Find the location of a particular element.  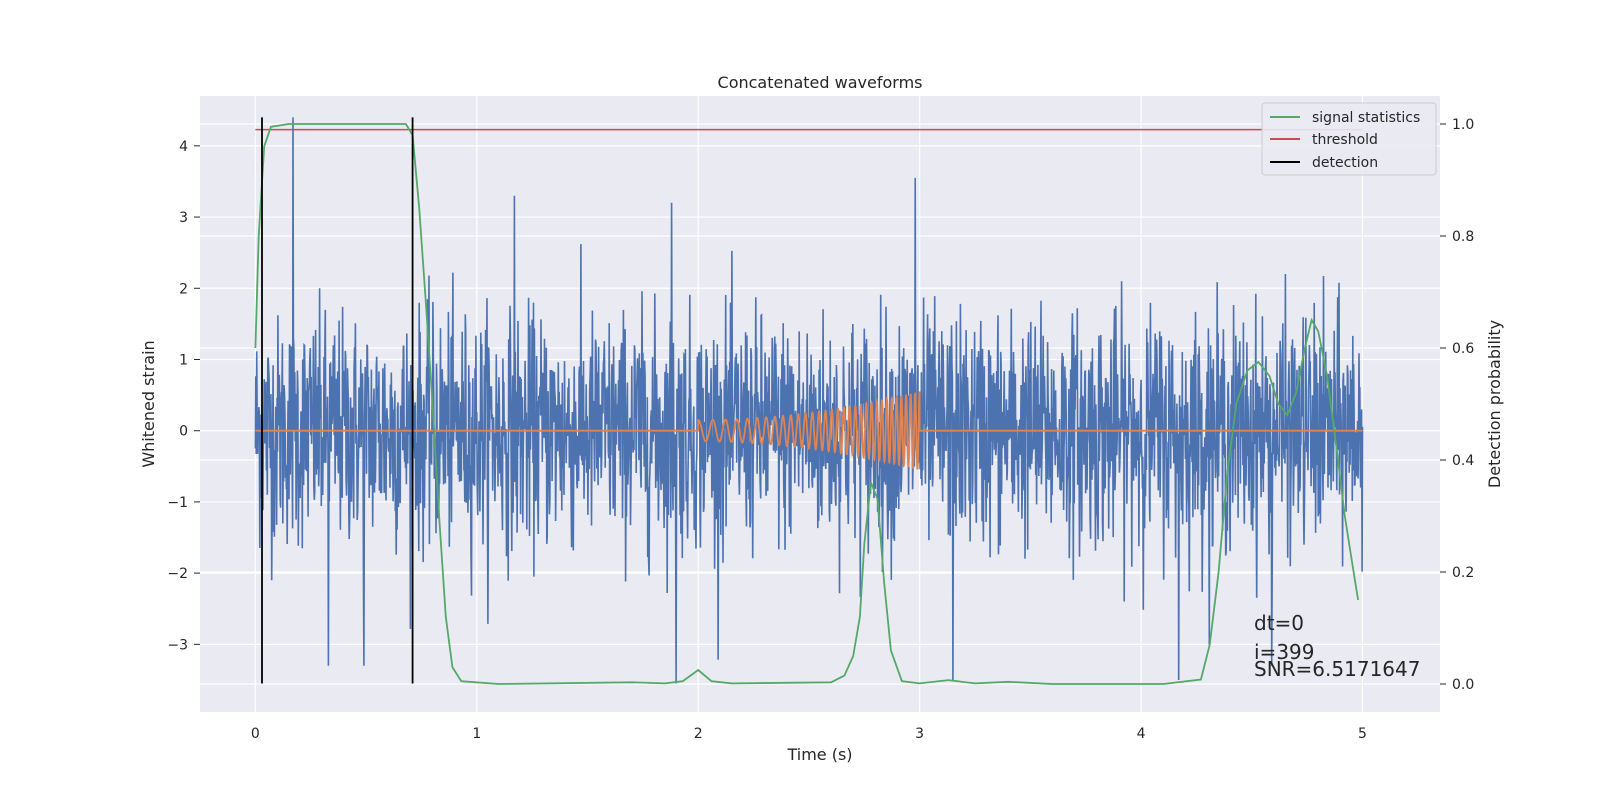

x-ticks: 0 1 2 3 4 5 is located at coordinates (809, 734).